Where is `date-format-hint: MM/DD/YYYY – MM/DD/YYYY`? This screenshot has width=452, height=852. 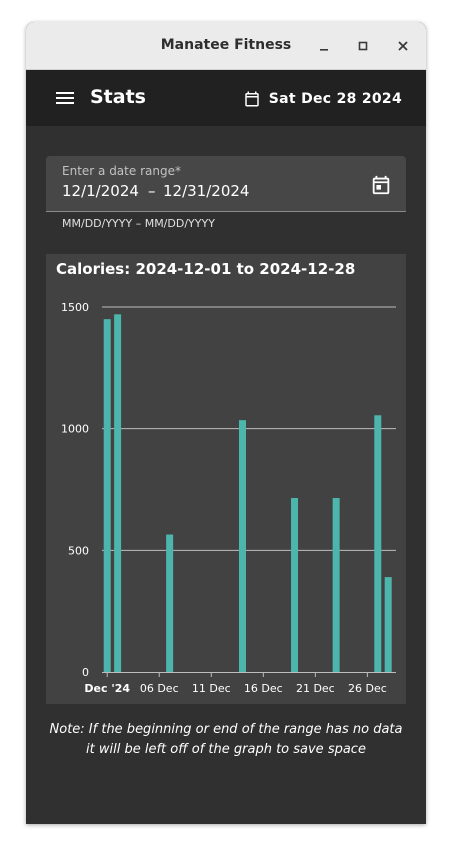 date-format-hint: MM/DD/YYYY – MM/DD/YYYY is located at coordinates (138, 223).